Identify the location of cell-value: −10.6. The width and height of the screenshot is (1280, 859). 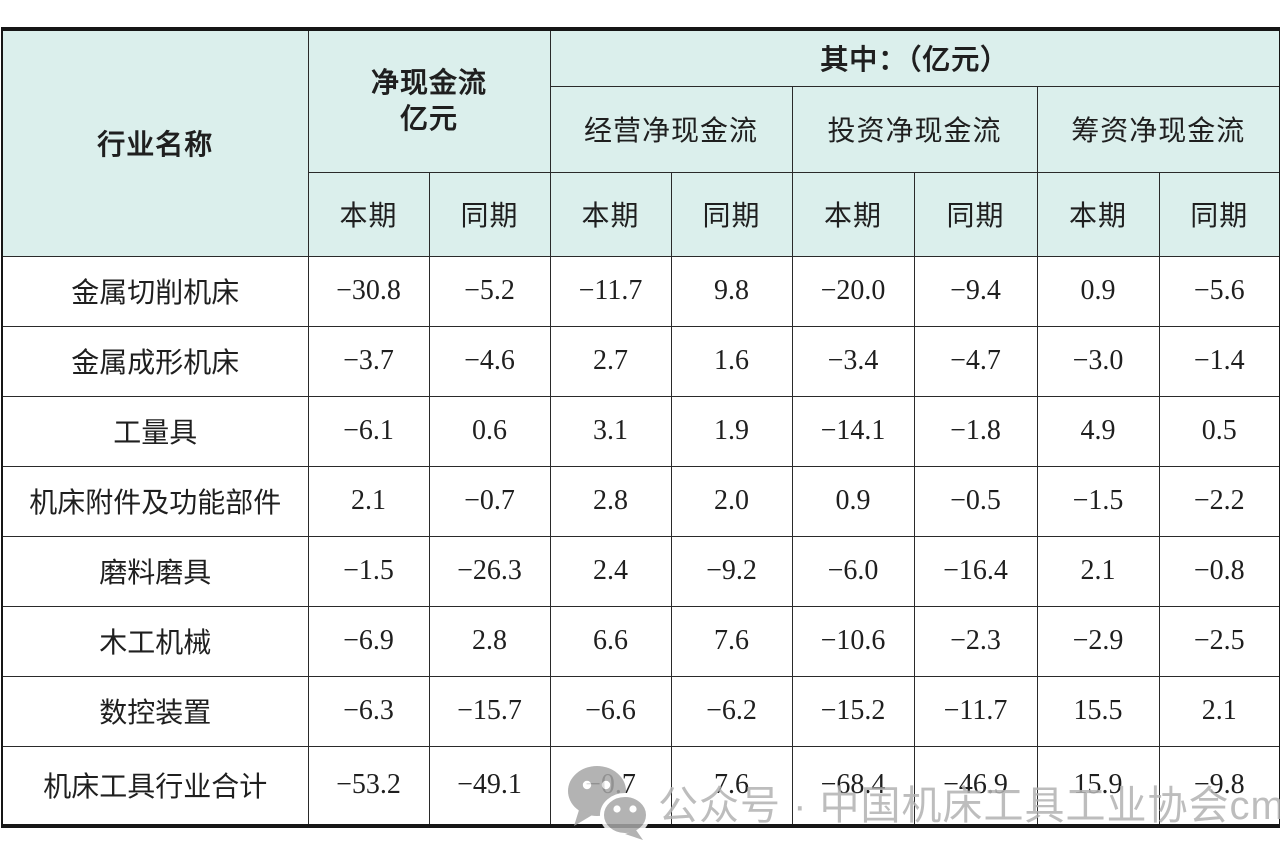
(853, 641).